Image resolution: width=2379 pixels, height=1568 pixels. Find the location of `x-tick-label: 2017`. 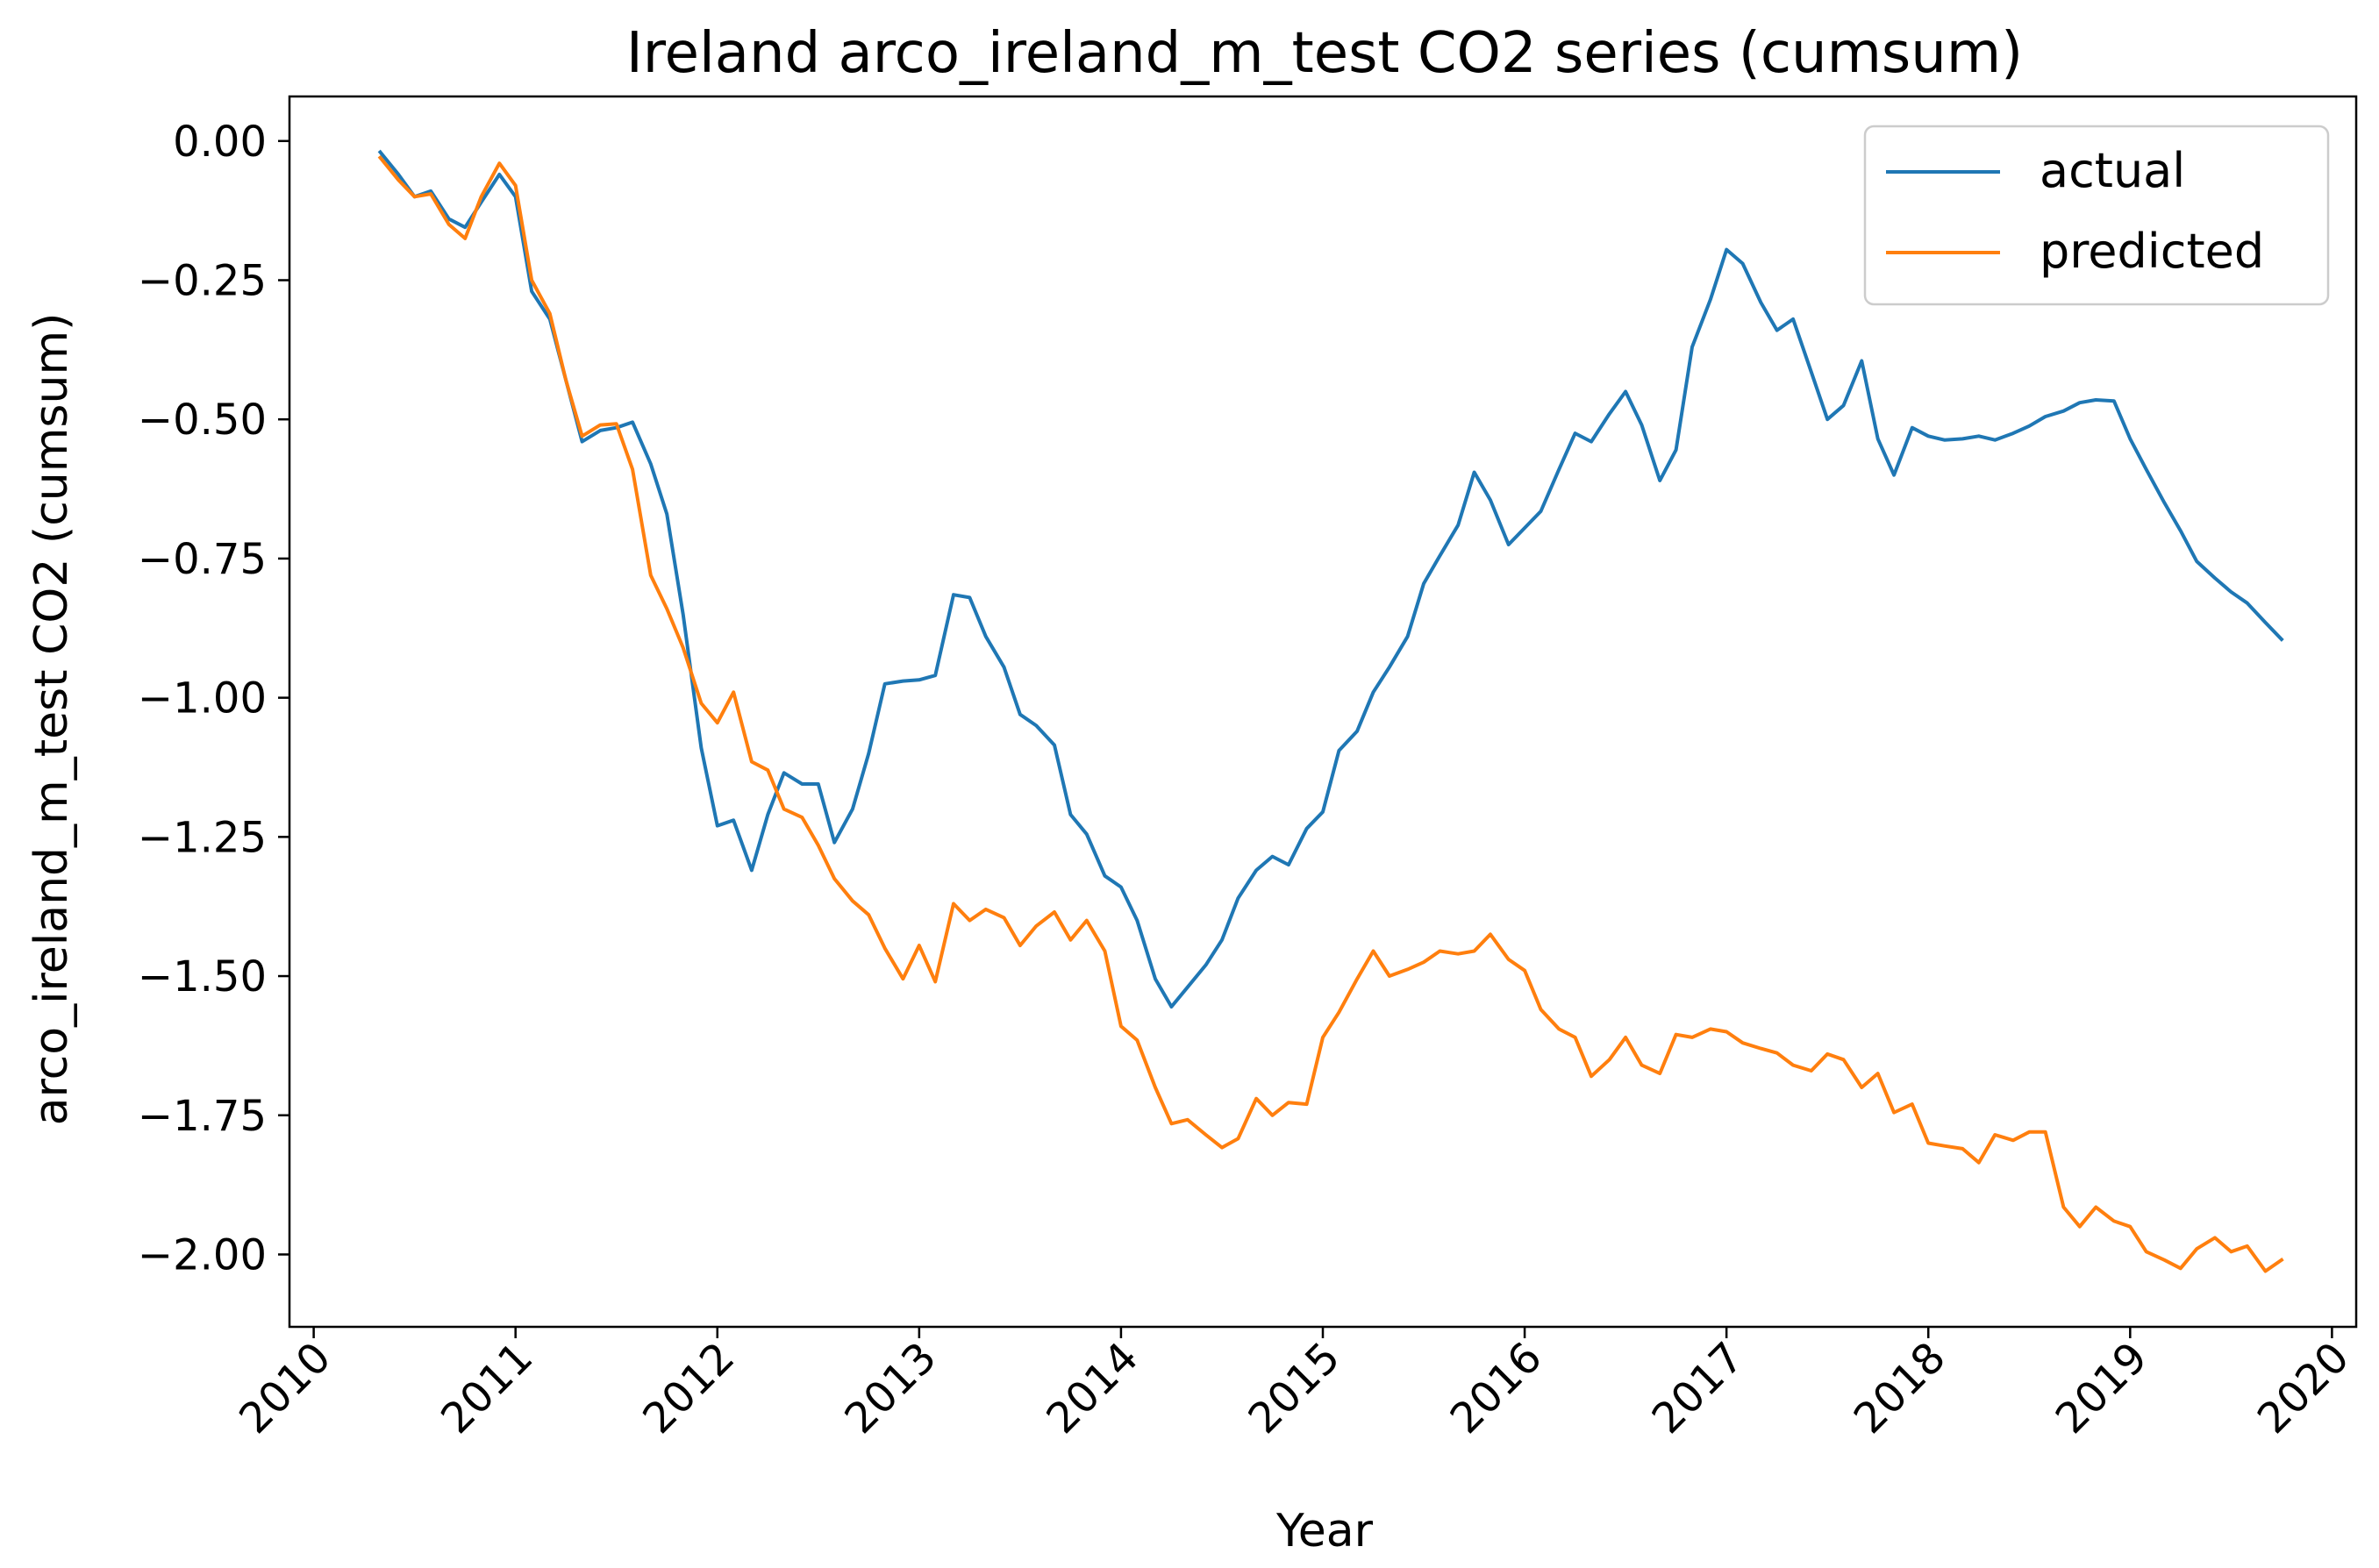

x-tick-label: 2017 is located at coordinates (1698, 1388).